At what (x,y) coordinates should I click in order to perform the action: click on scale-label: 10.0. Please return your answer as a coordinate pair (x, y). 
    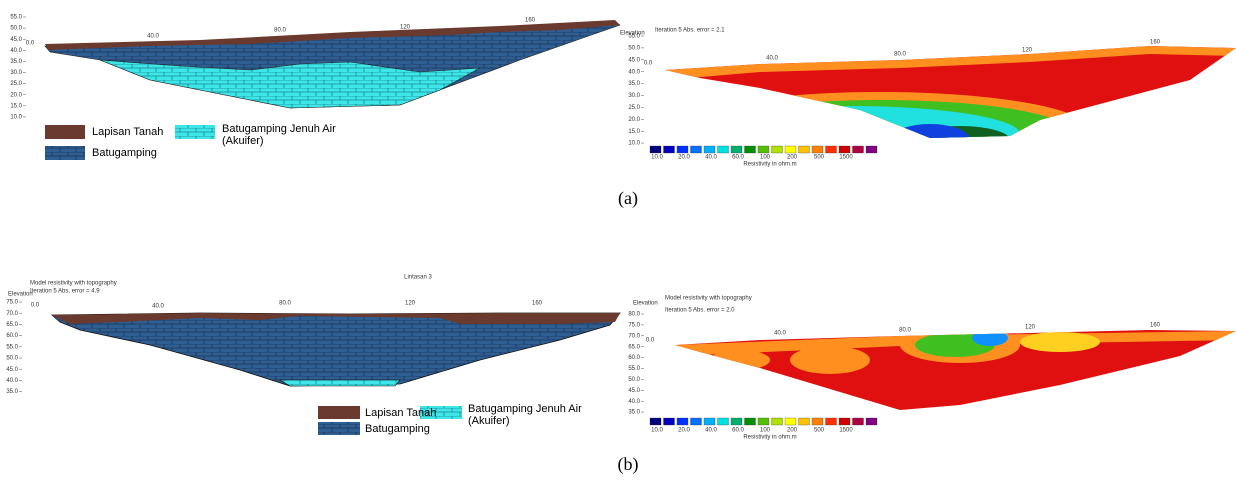
    Looking at the image, I should click on (657, 158).